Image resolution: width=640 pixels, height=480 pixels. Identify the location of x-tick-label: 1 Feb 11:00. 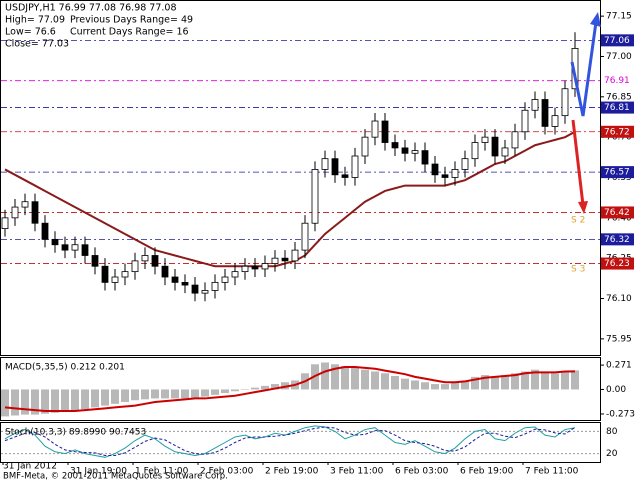
(162, 472).